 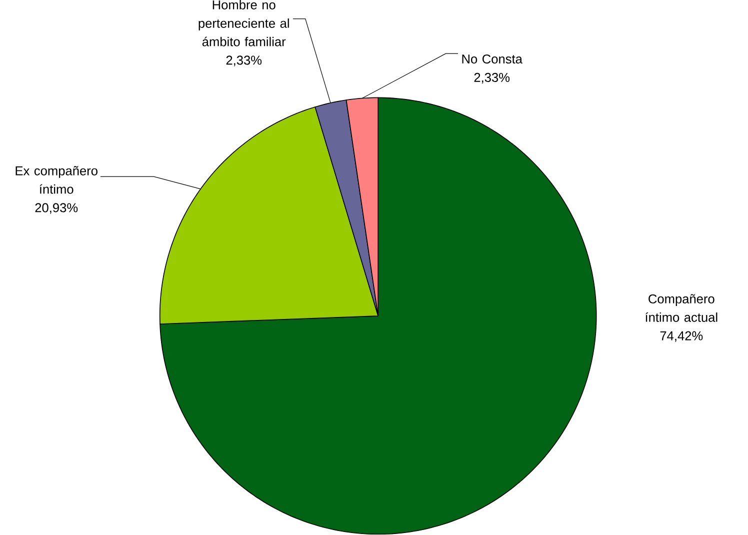 I want to click on slice-label: Hombre no perteneciente al ámbito familiar, so click(x=243, y=23).